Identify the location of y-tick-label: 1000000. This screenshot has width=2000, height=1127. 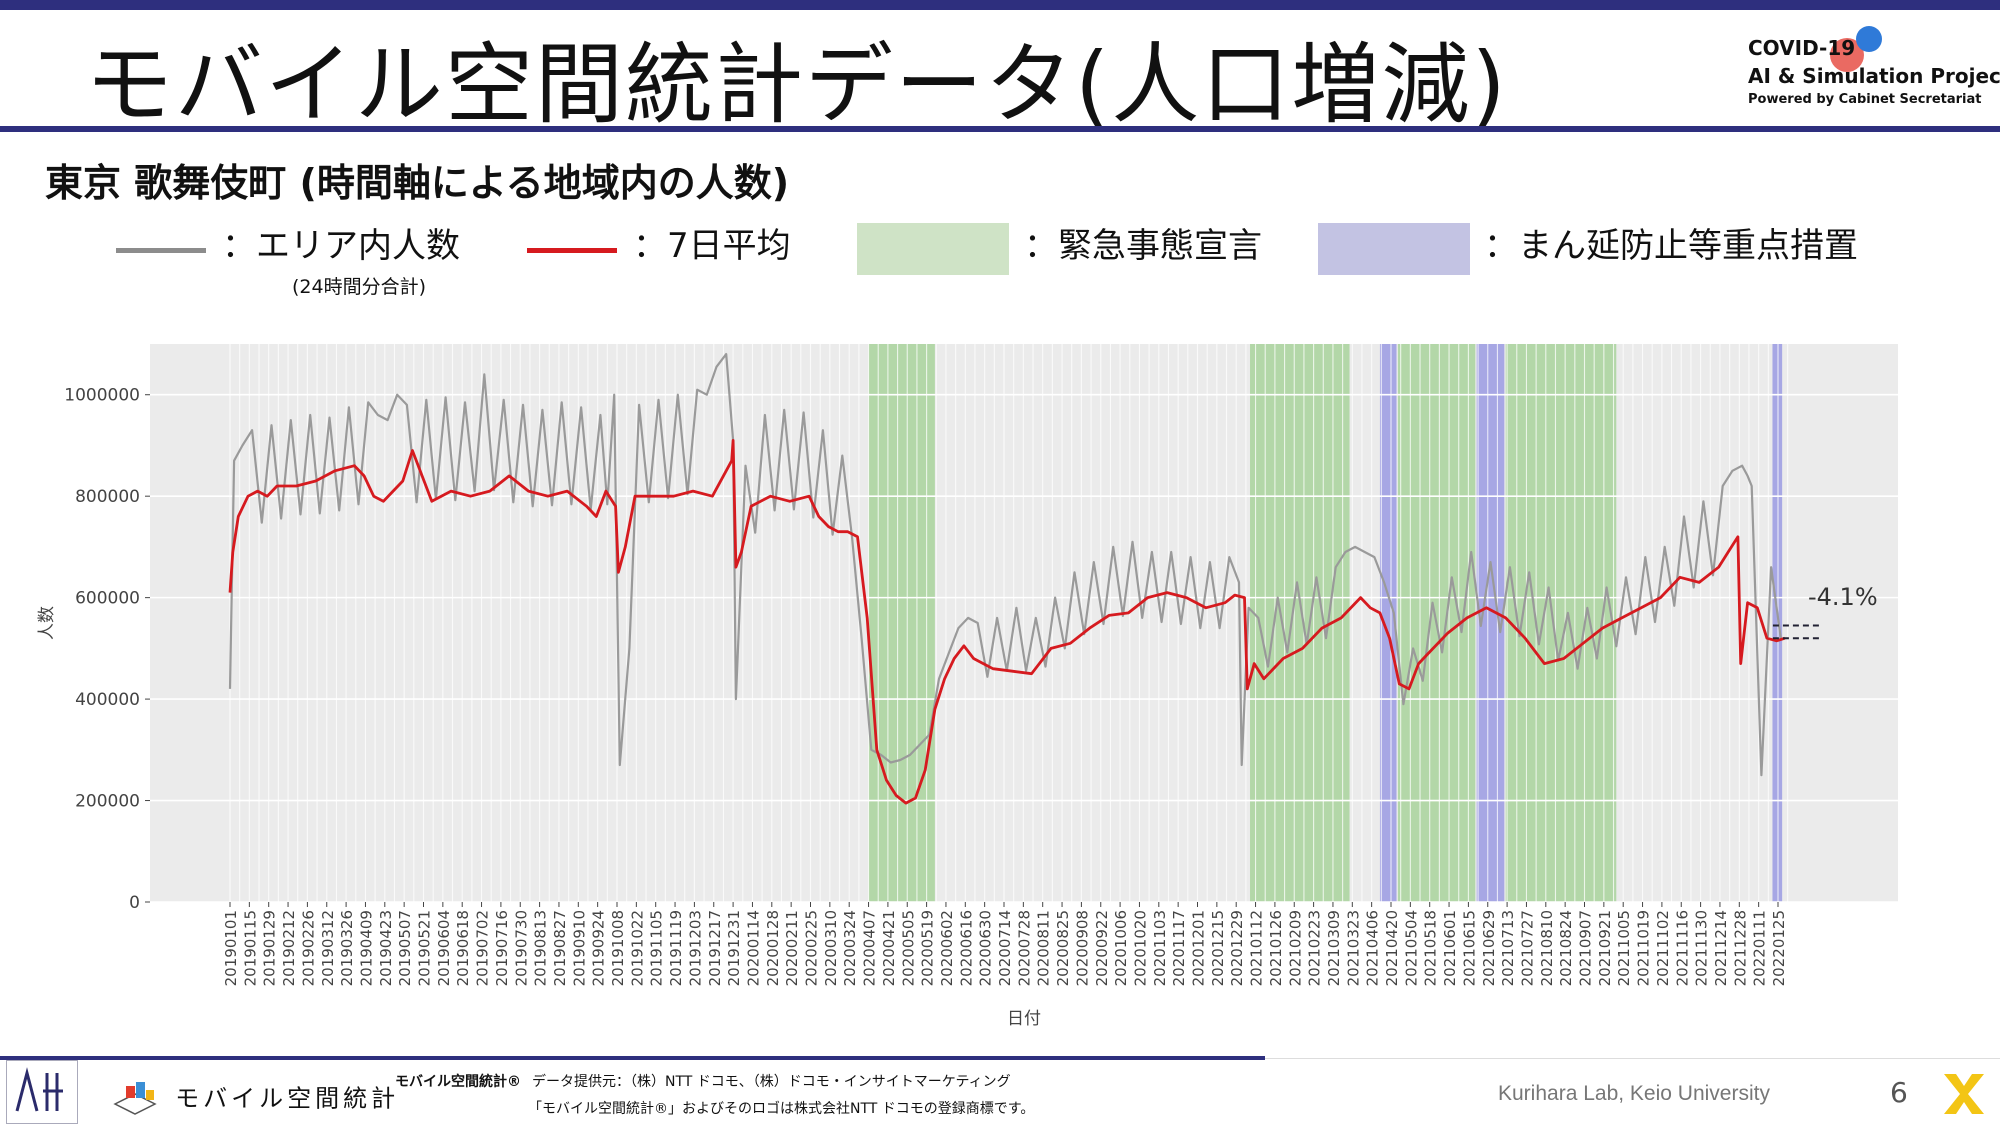
(102, 396).